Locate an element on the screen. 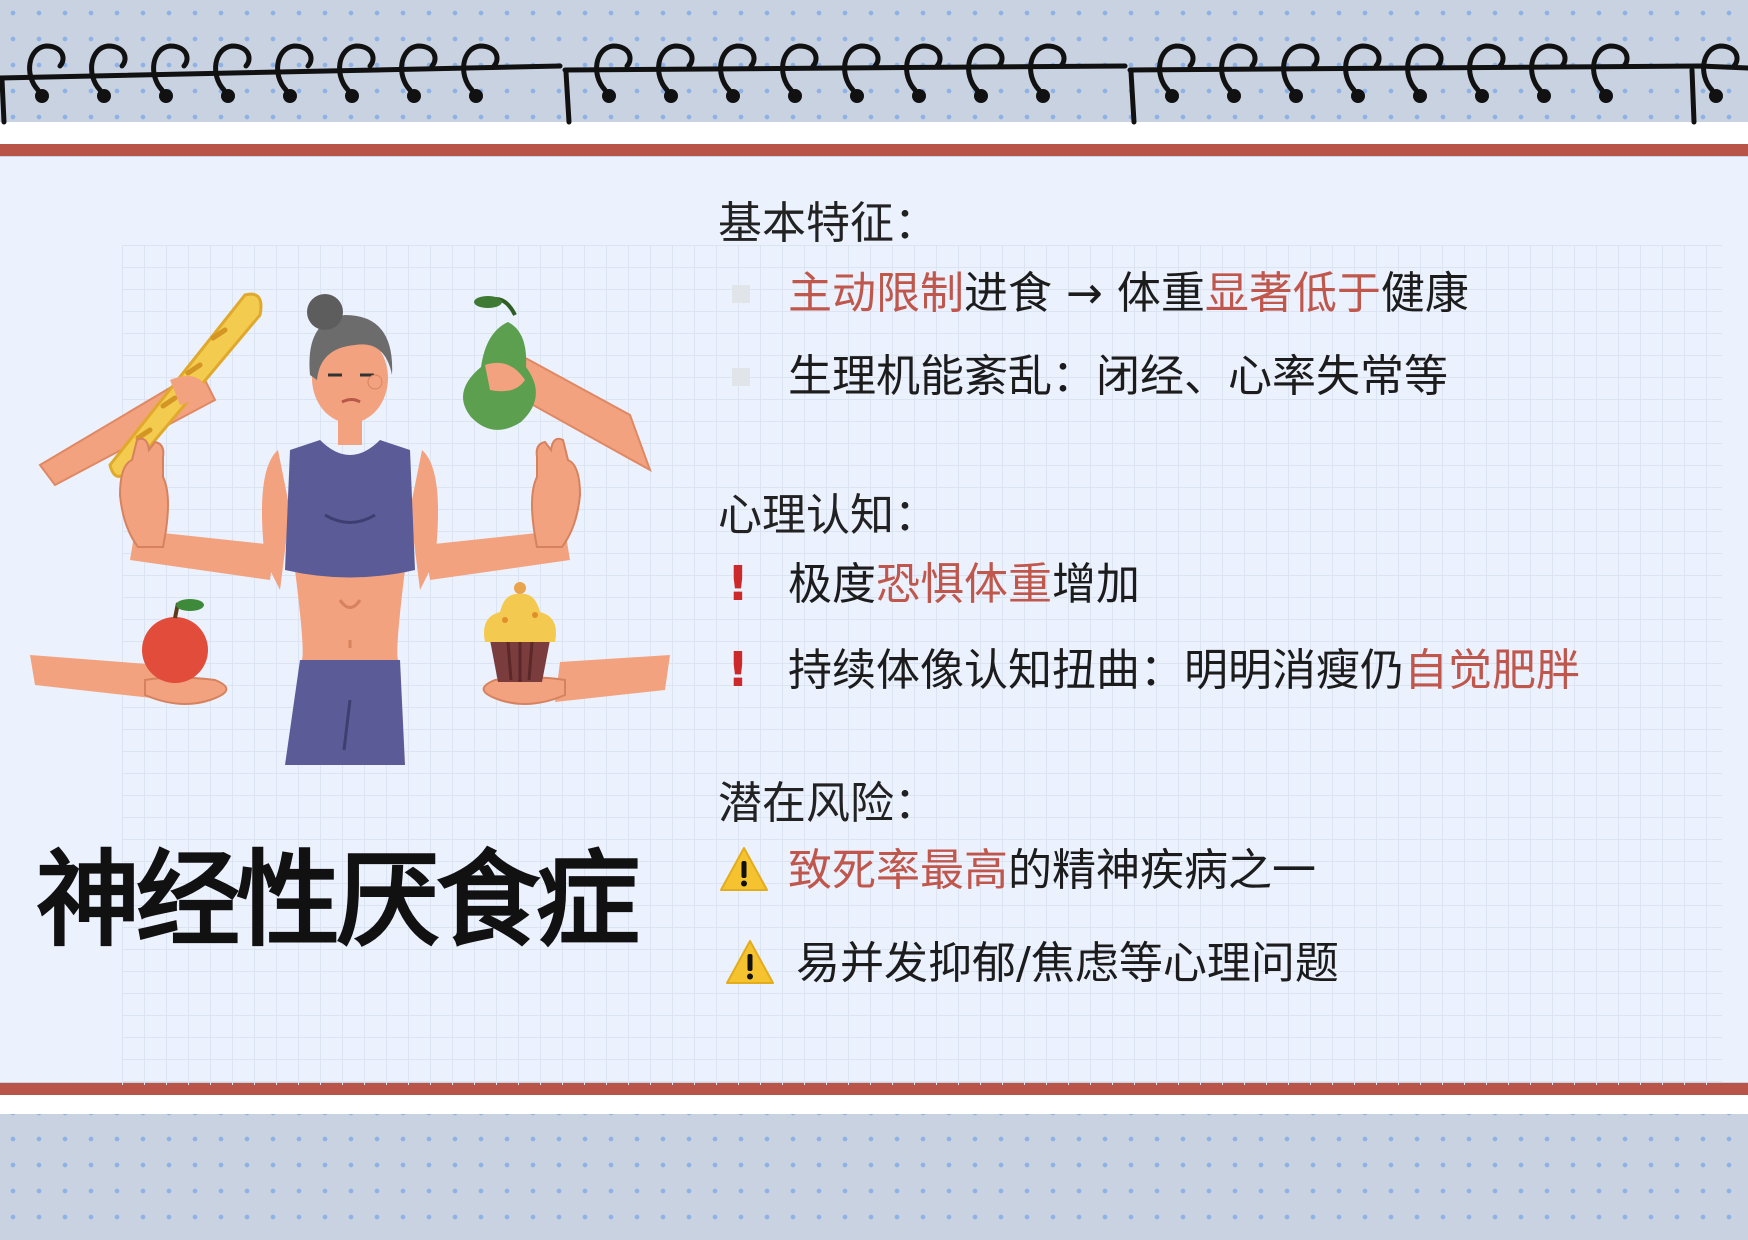 The image size is (1748, 1240). cupcake-icon is located at coordinates (520, 632).